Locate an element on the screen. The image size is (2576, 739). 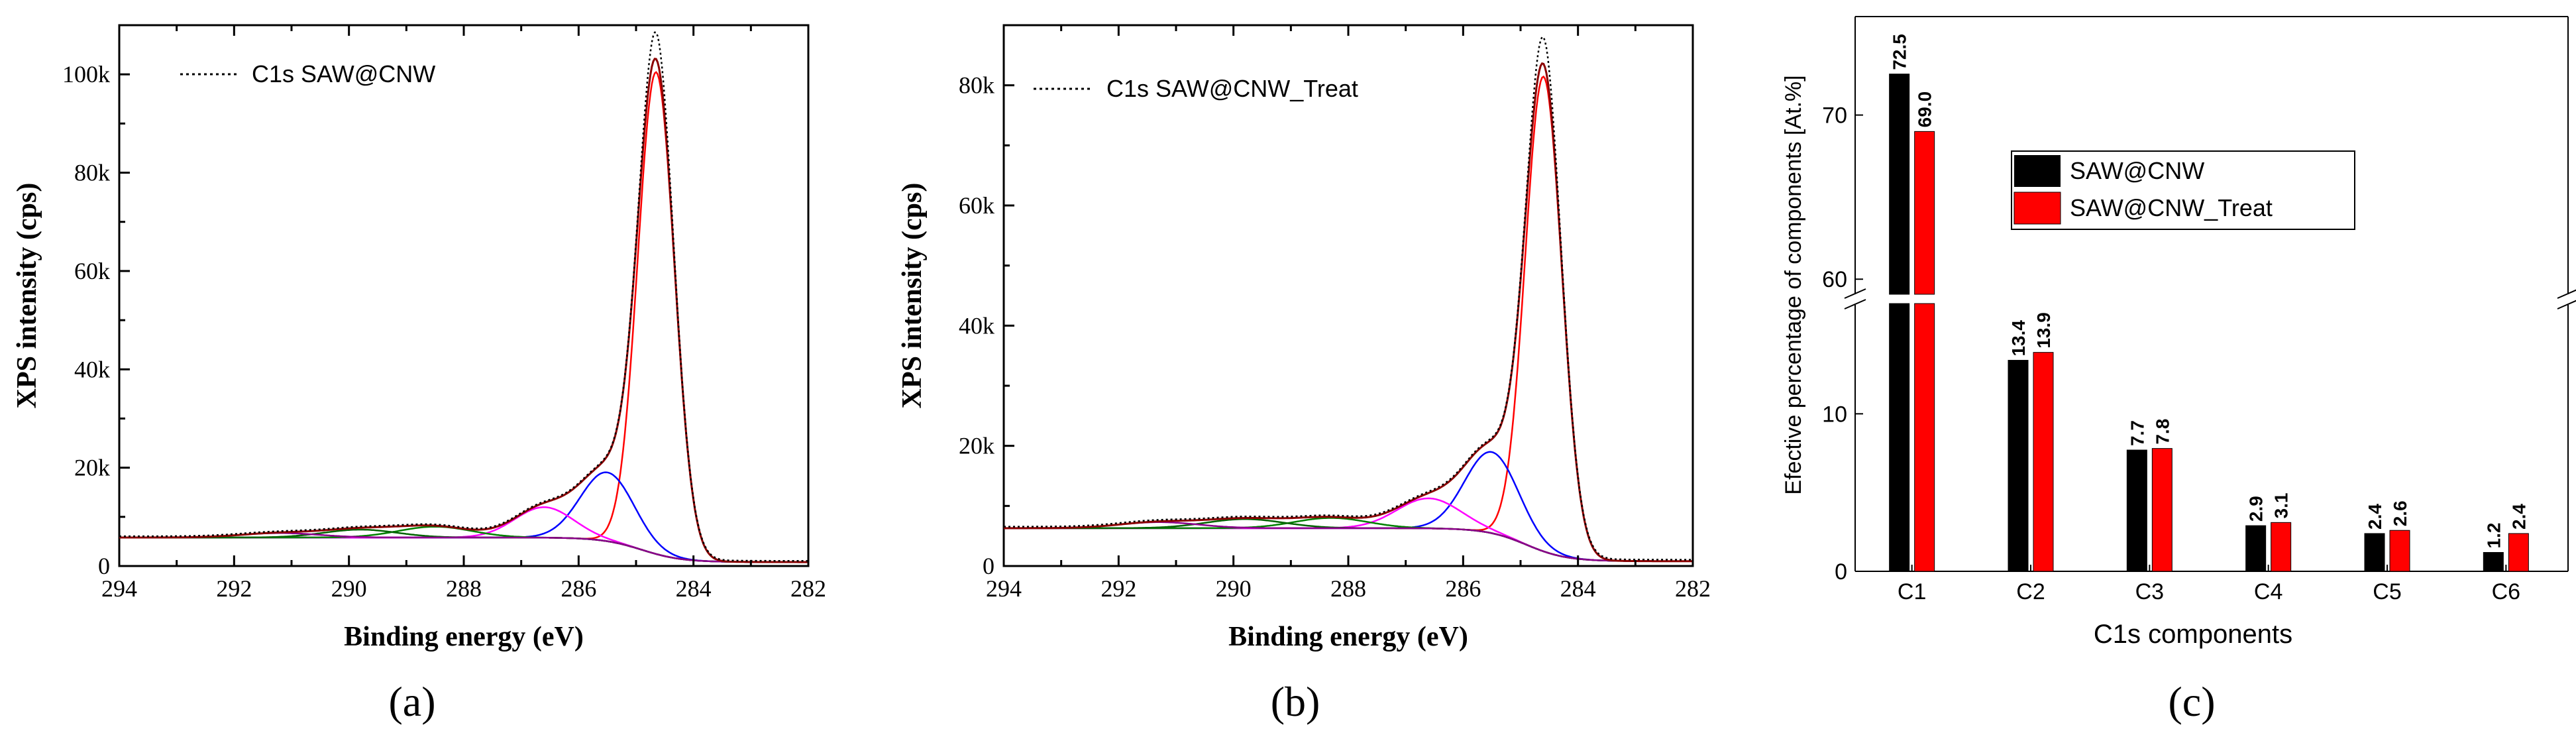
bar-saw-cnw-treat-c6 is located at coordinates (2518, 552).